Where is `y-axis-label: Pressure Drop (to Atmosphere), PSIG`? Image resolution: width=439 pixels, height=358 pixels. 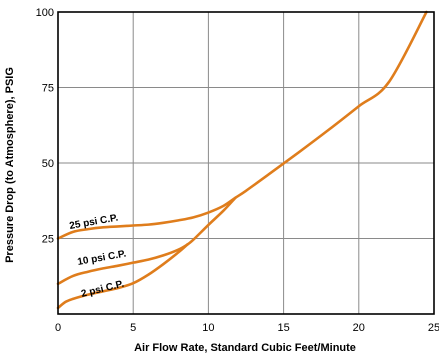 y-axis-label: Pressure Drop (to Atmosphere), PSIG is located at coordinates (10, 165).